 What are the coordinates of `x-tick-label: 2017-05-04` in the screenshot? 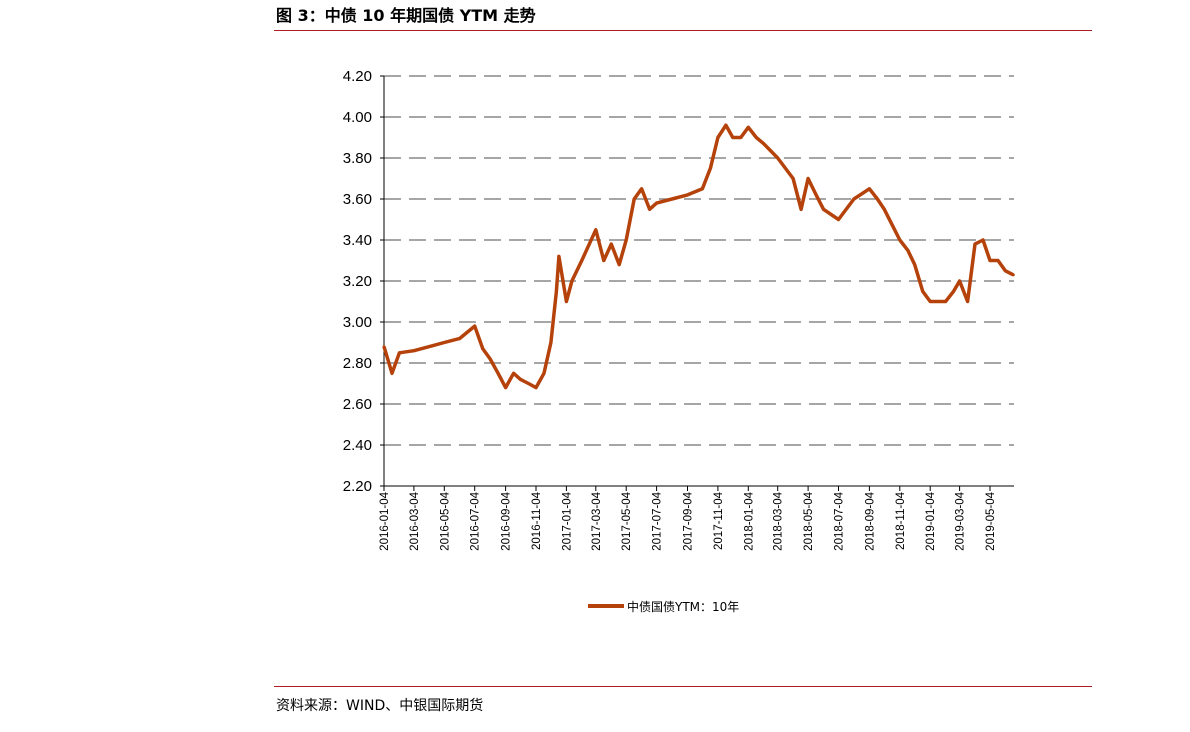 It's located at (627, 520).